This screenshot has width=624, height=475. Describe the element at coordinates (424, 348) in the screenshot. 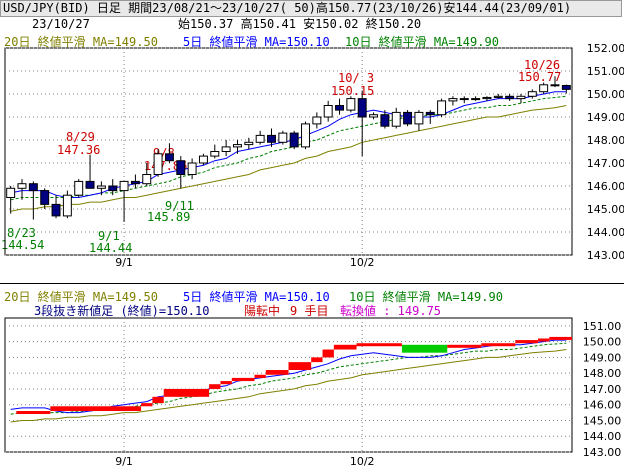

I see `block-down` at that location.